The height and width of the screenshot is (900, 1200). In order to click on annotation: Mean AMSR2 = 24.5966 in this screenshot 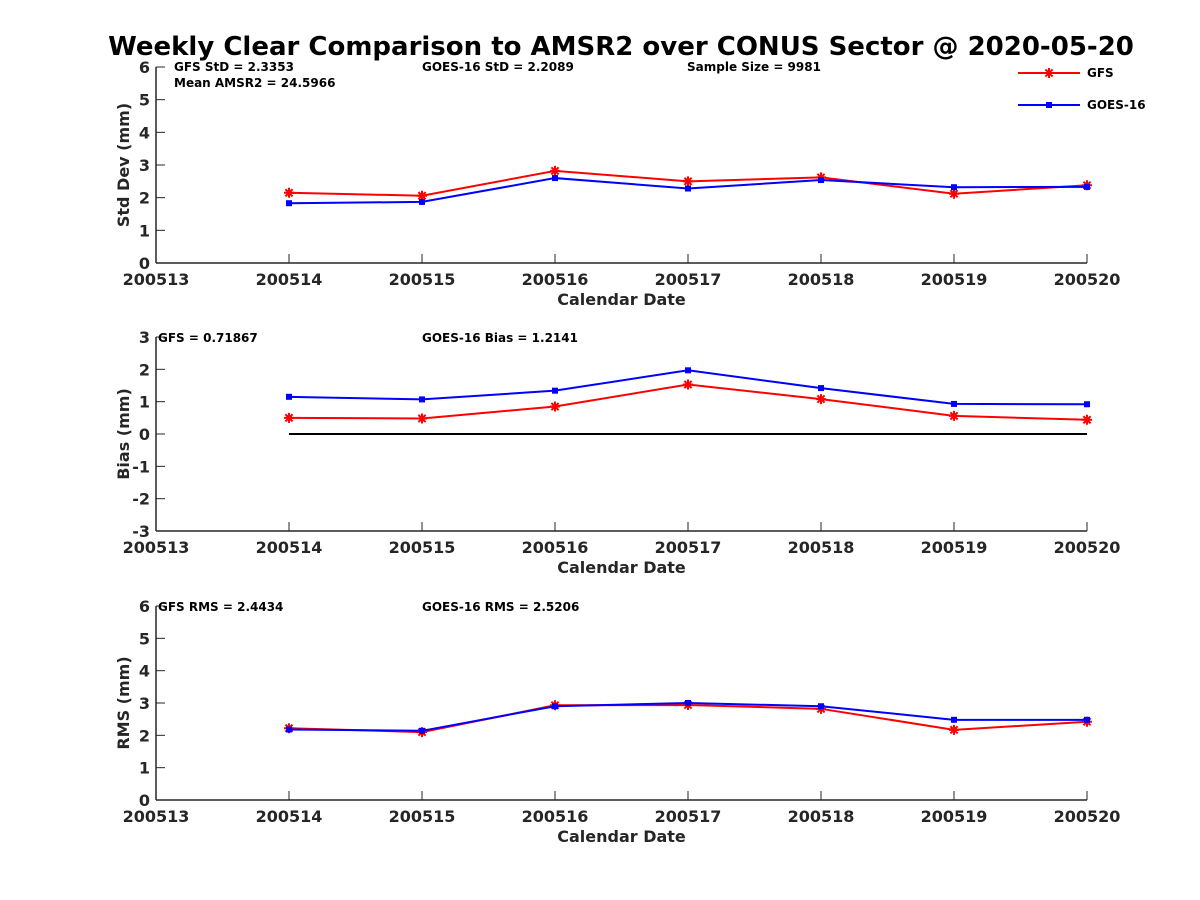, I will do `click(254, 83)`.